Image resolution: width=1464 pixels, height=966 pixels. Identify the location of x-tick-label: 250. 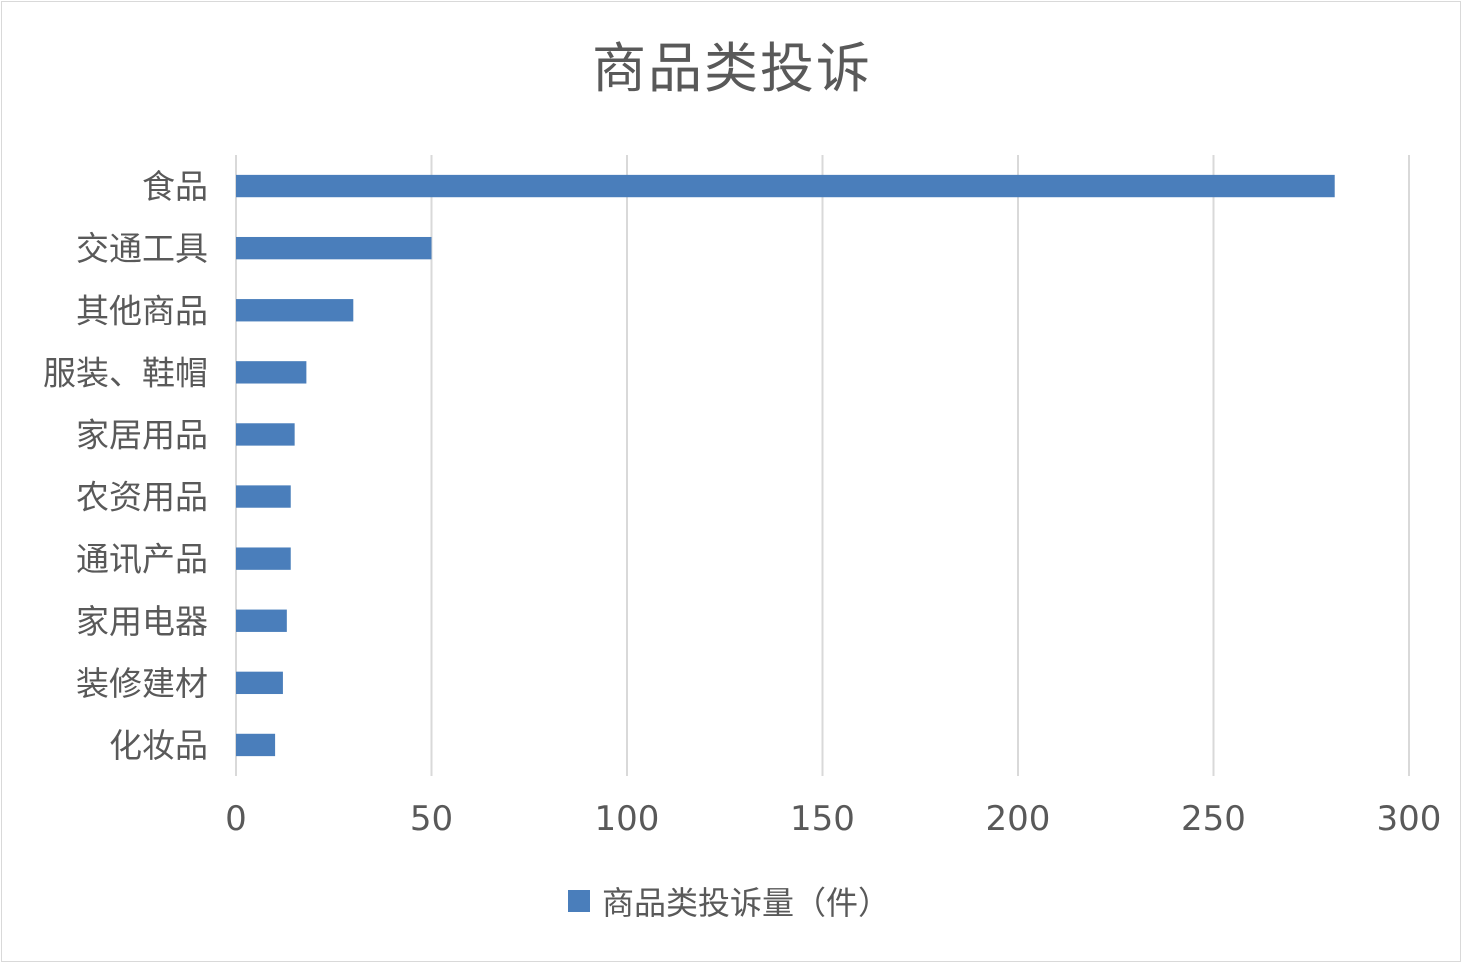
(1213, 819).